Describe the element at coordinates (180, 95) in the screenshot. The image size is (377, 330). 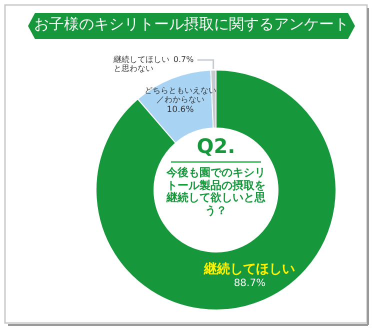
I see `slice-label: どちらともいえない／わからない` at that location.